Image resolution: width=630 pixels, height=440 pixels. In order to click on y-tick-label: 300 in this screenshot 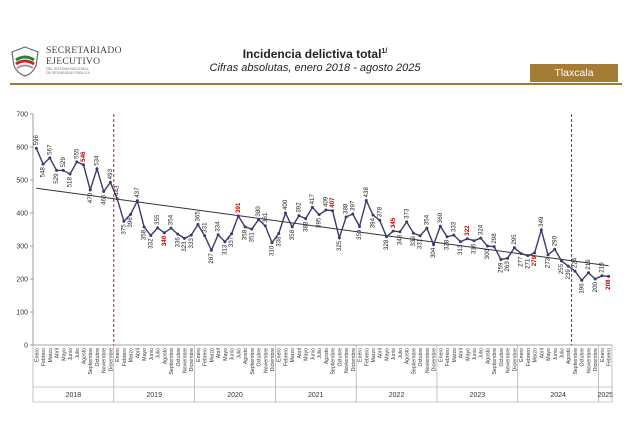, I will do `click(22, 247)`.